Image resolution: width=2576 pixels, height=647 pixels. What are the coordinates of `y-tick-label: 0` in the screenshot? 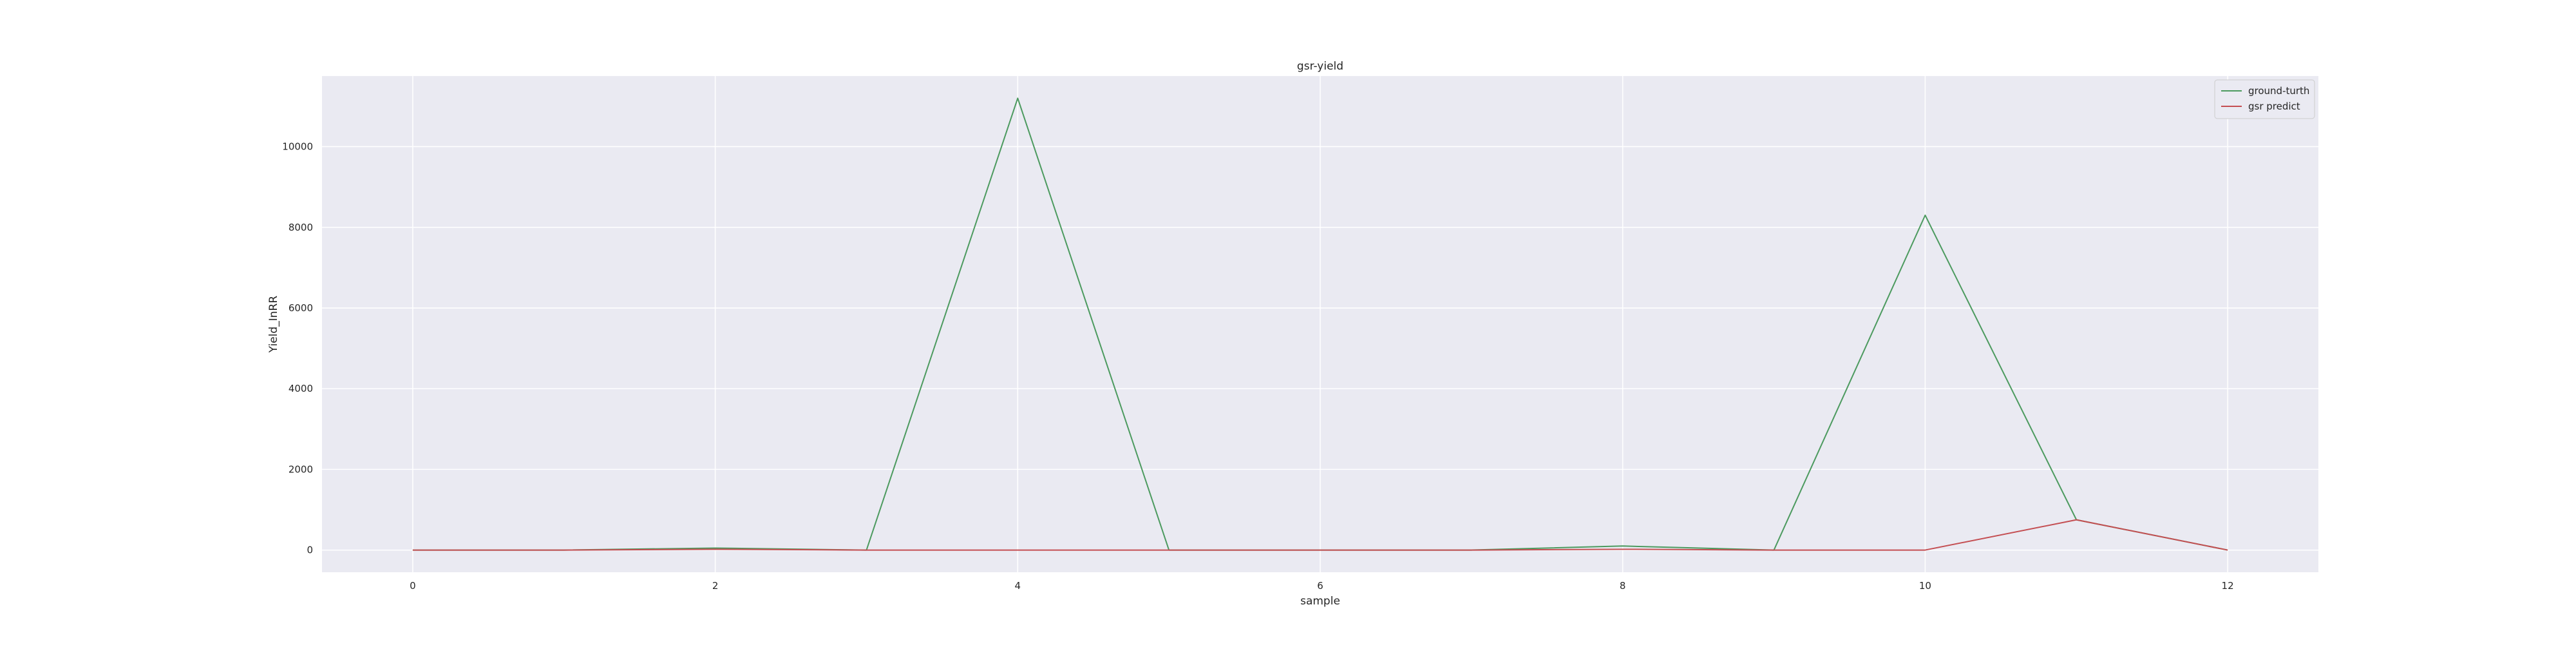 It's located at (310, 550).